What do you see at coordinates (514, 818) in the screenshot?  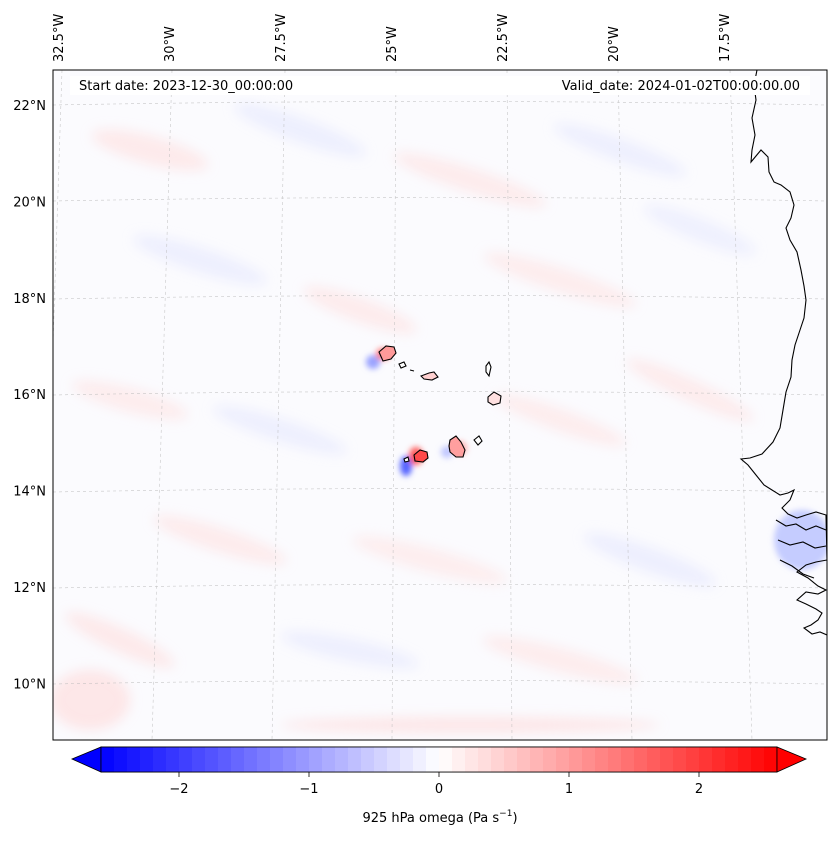 I see `colorbar-label-suffix: )` at bounding box center [514, 818].